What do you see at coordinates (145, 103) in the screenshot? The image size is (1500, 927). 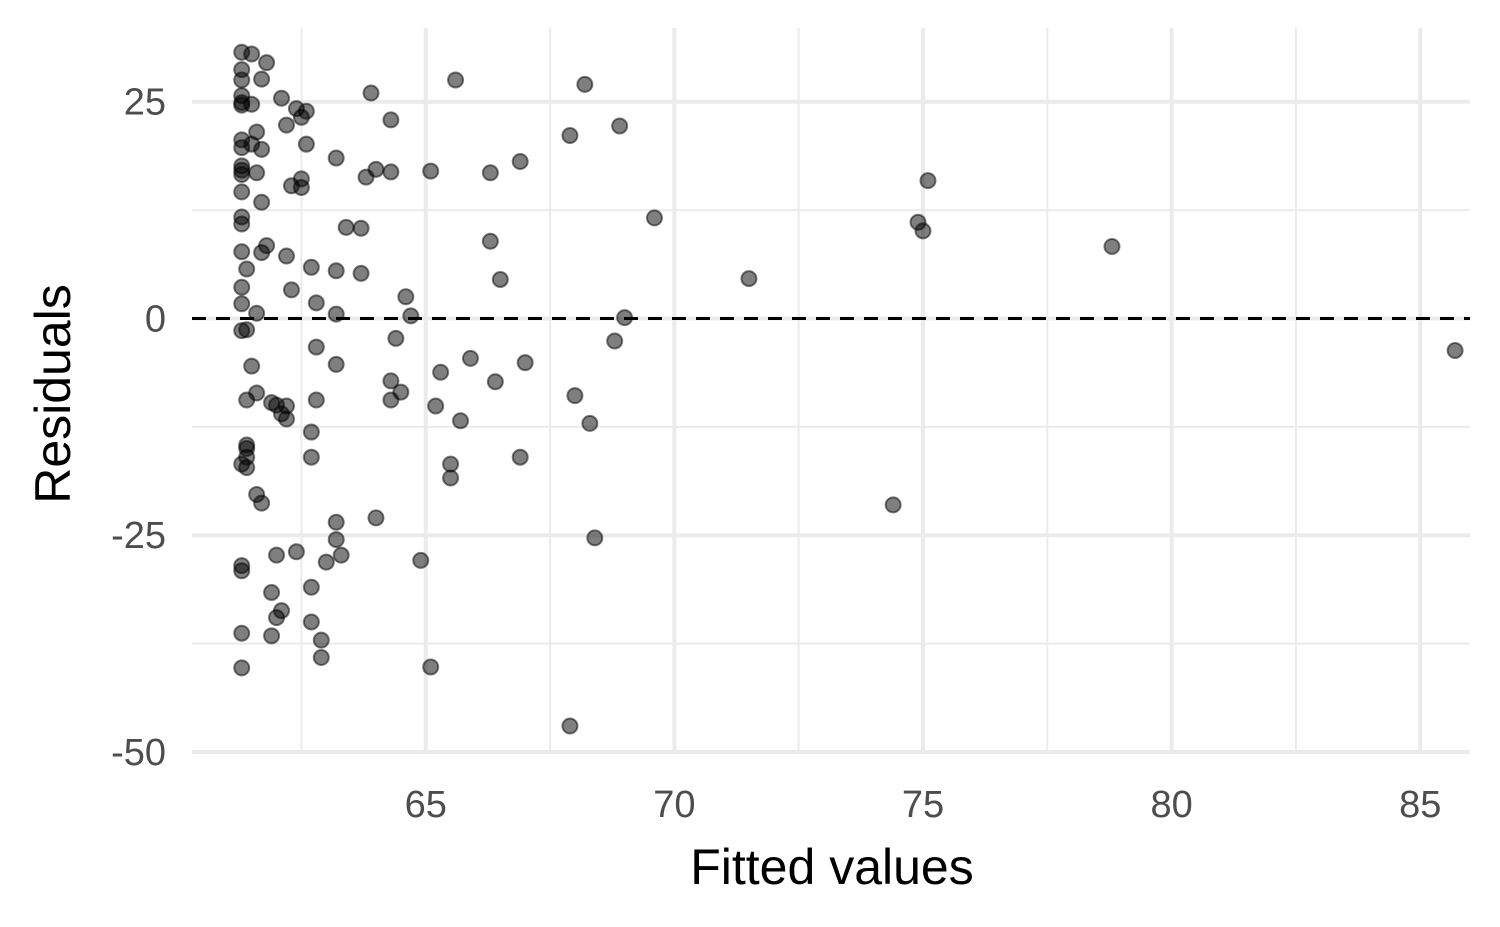 I see `y-tick-label: 25` at bounding box center [145, 103].